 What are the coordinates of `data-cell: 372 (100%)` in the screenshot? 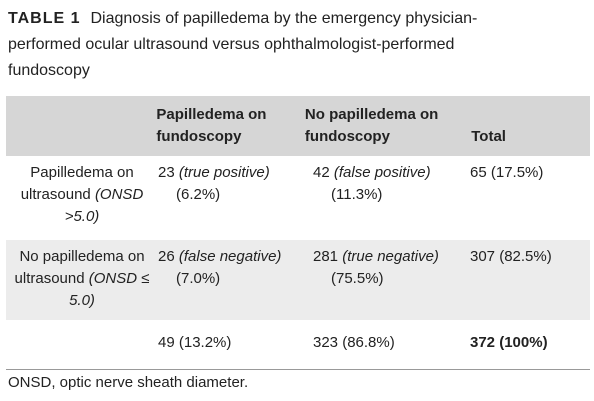 It's located at (530, 350).